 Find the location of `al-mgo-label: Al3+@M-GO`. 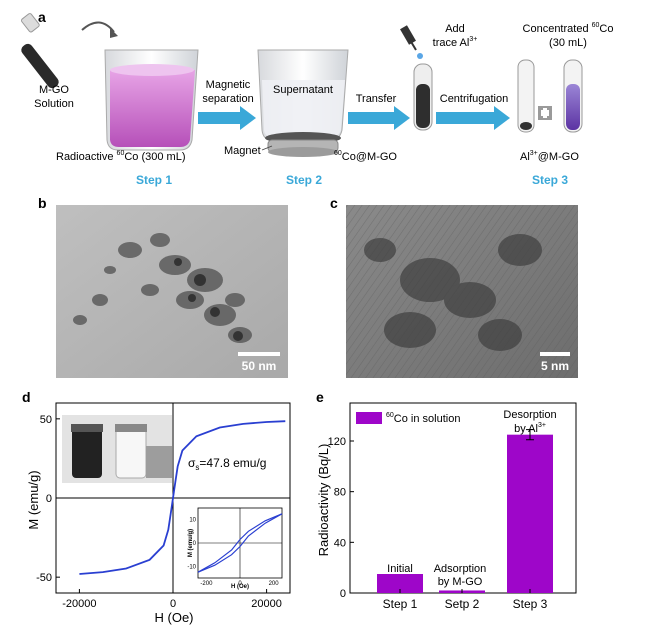

al-mgo-label: Al3+@M-GO is located at coordinates (549, 156).